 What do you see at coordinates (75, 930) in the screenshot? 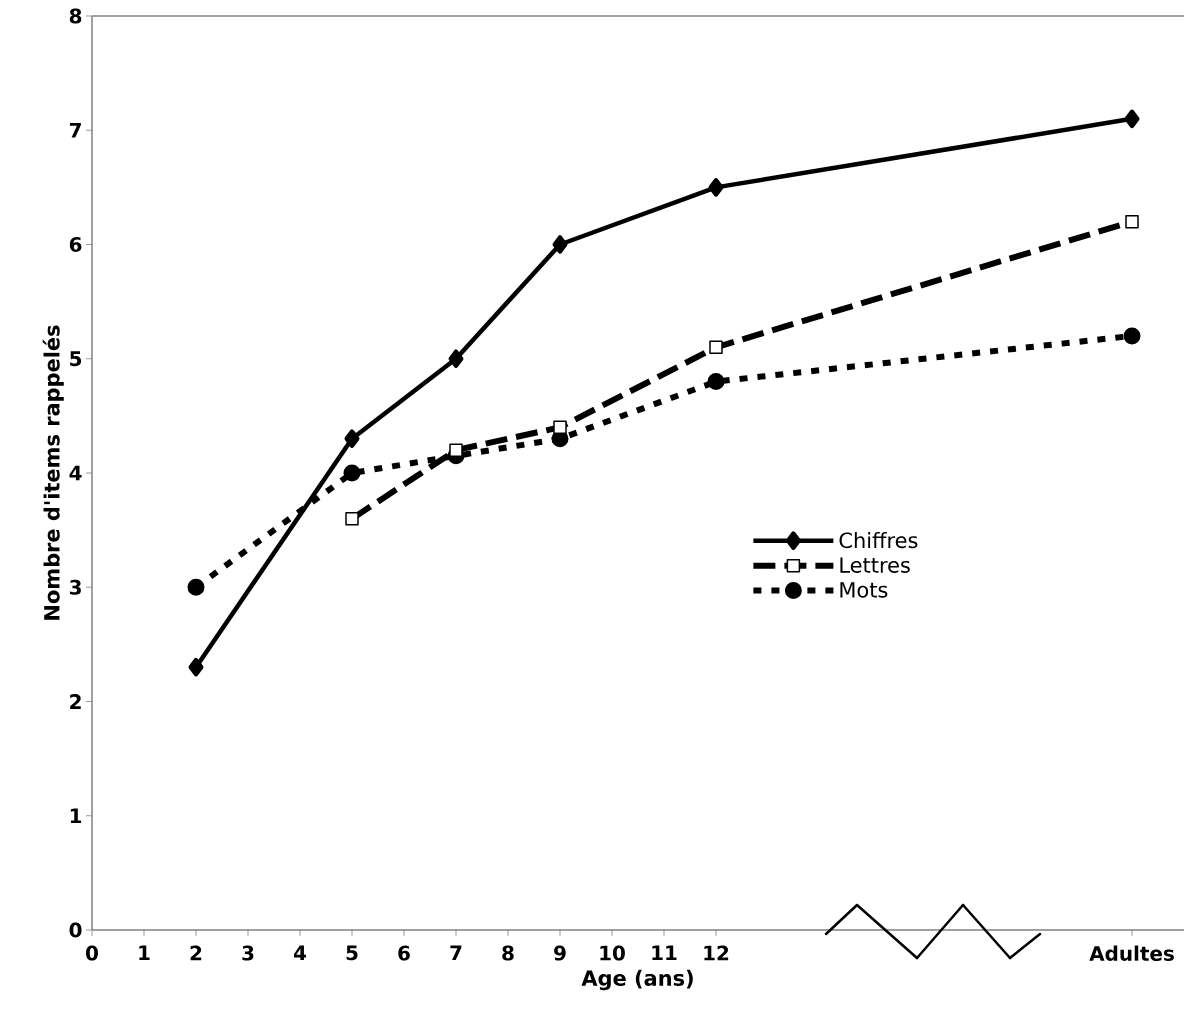
I see `y-tick-label: 0` at bounding box center [75, 930].